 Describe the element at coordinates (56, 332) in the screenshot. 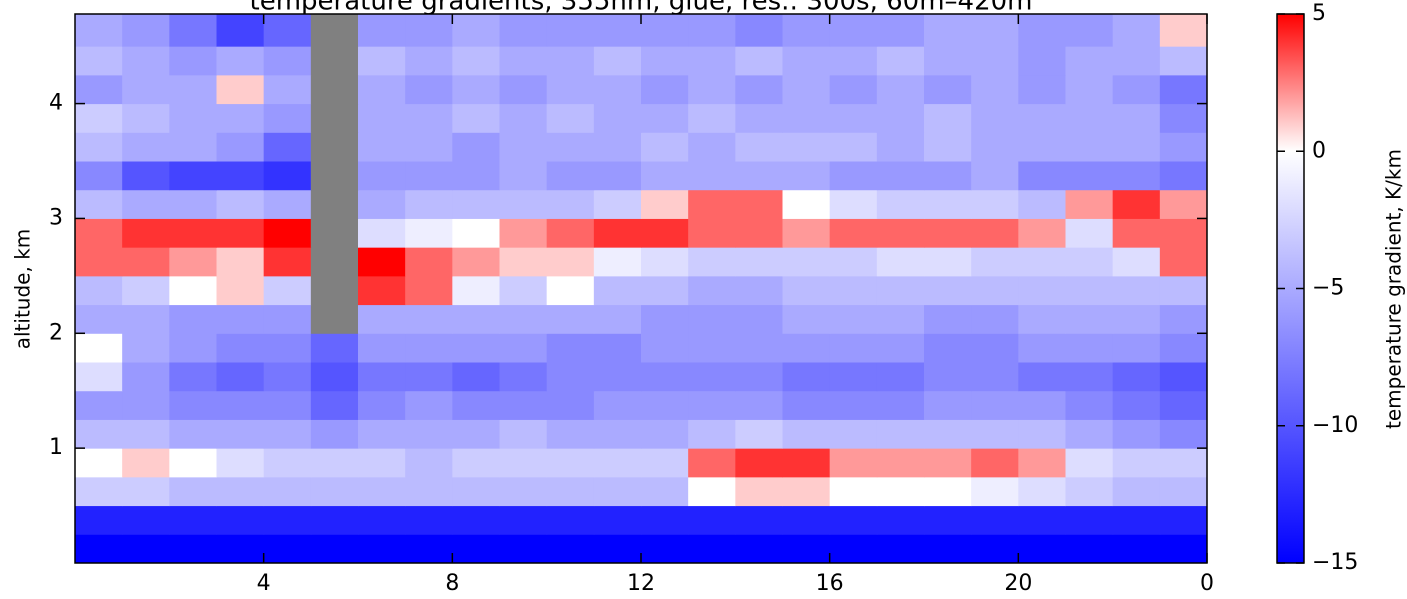

I see `y-tick-label: 2` at that location.